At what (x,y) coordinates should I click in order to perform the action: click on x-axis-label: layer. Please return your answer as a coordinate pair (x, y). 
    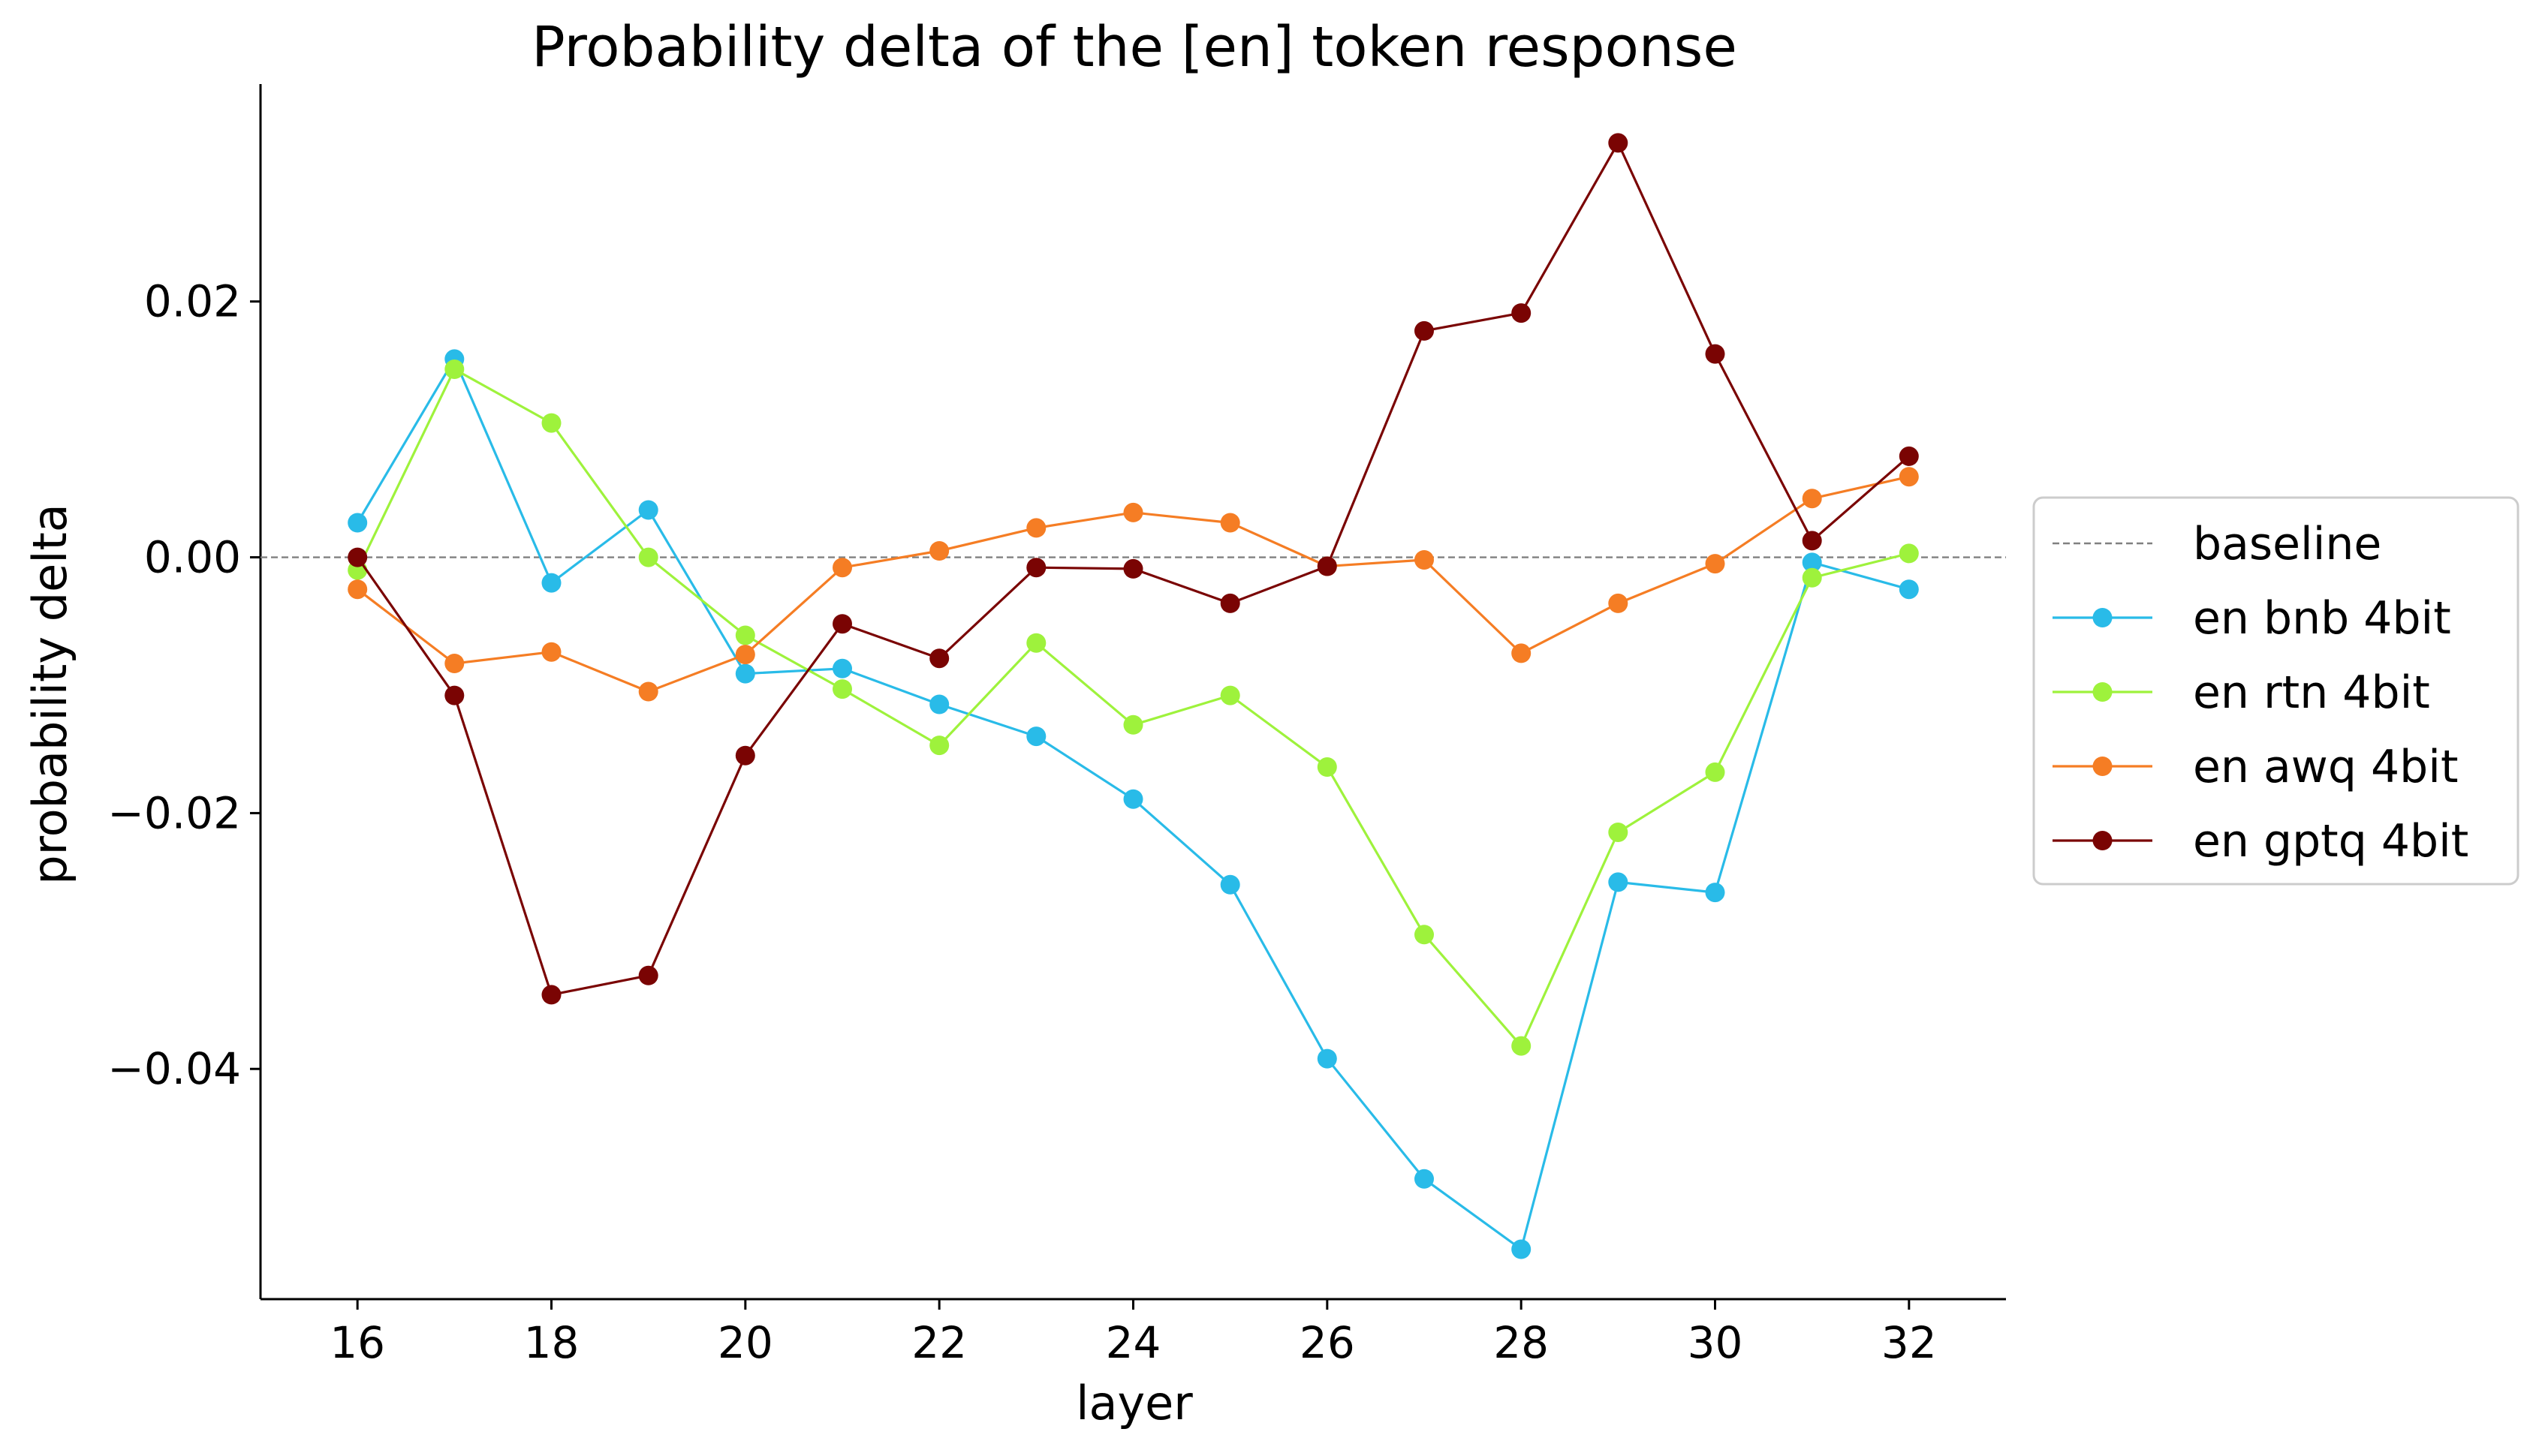
    Looking at the image, I should click on (1135, 1403).